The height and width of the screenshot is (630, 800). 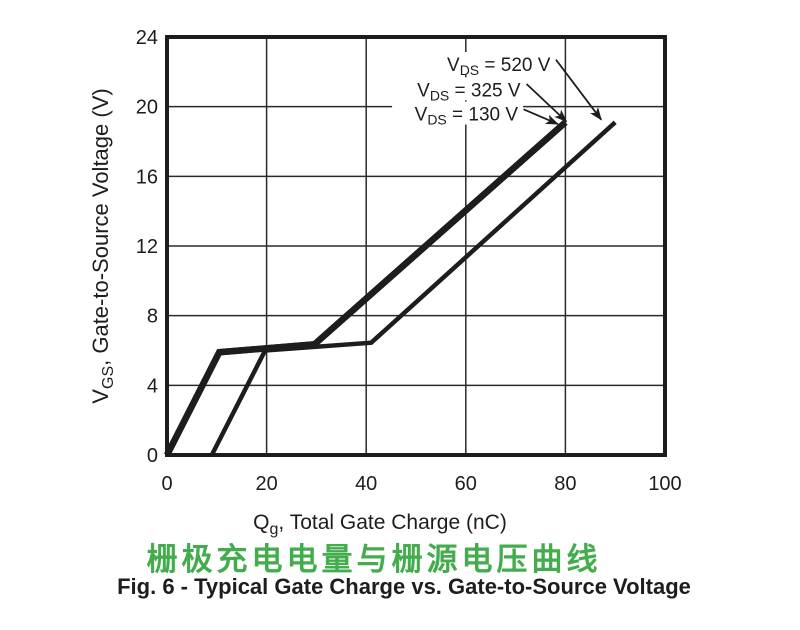 What do you see at coordinates (466, 484) in the screenshot?
I see `x-tick-label-60: 60` at bounding box center [466, 484].